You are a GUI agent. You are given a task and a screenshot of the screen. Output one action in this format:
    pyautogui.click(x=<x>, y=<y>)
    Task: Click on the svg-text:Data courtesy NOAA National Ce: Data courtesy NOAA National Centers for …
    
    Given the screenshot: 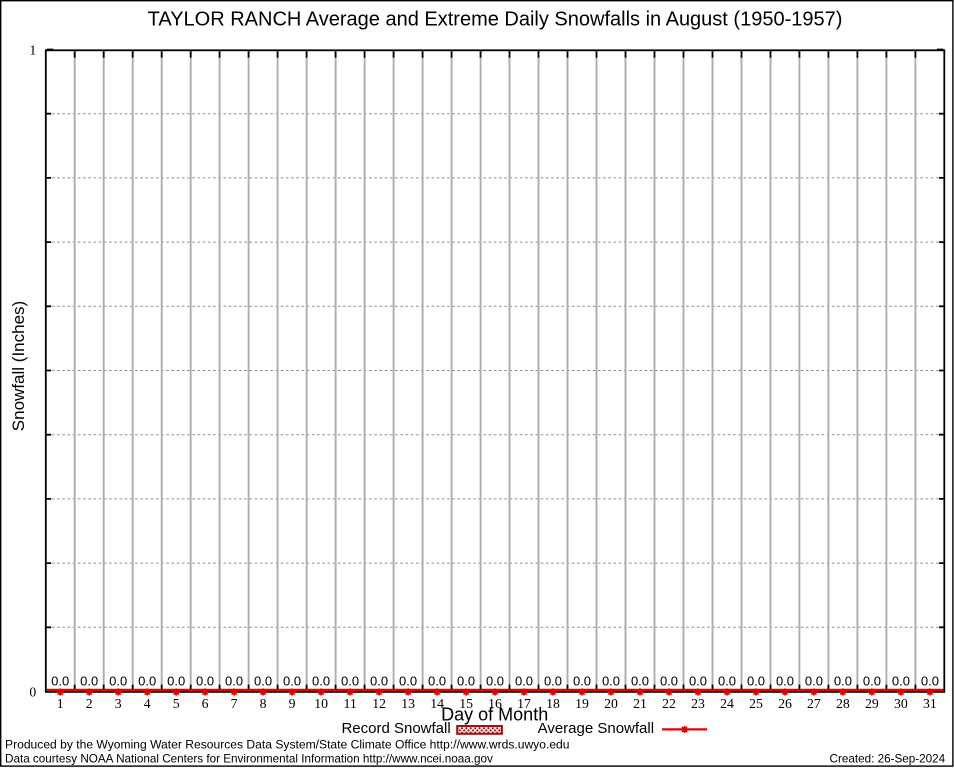 What is the action you would take?
    pyautogui.click(x=249, y=759)
    